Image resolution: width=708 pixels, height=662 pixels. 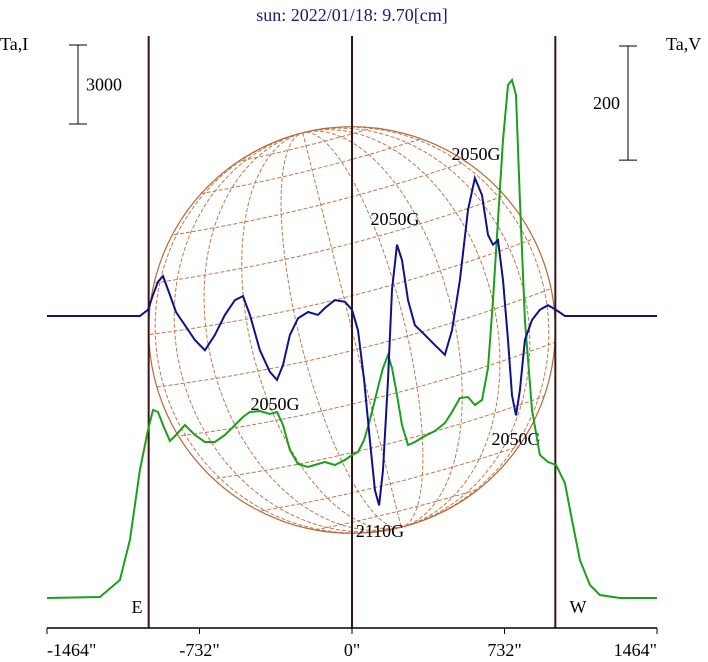 I want to click on meridian, so click(x=352, y=330).